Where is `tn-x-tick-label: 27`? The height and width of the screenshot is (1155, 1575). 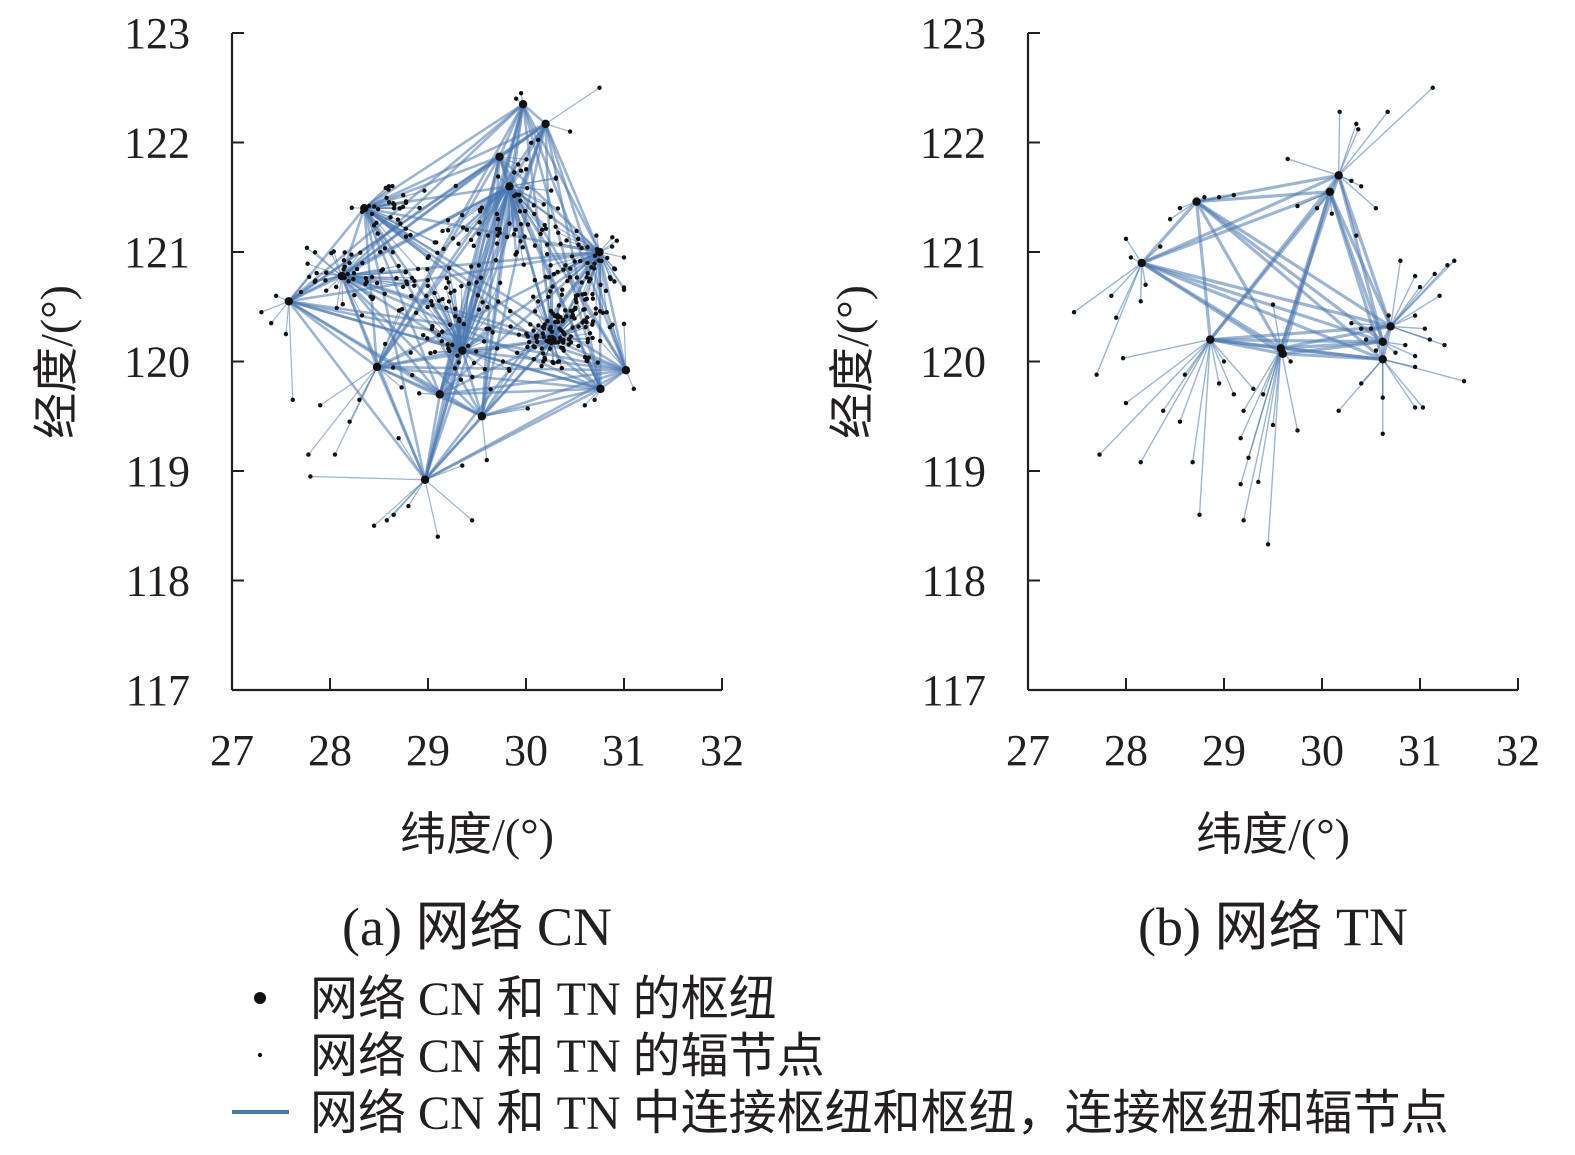 tn-x-tick-label: 27 is located at coordinates (1028, 750).